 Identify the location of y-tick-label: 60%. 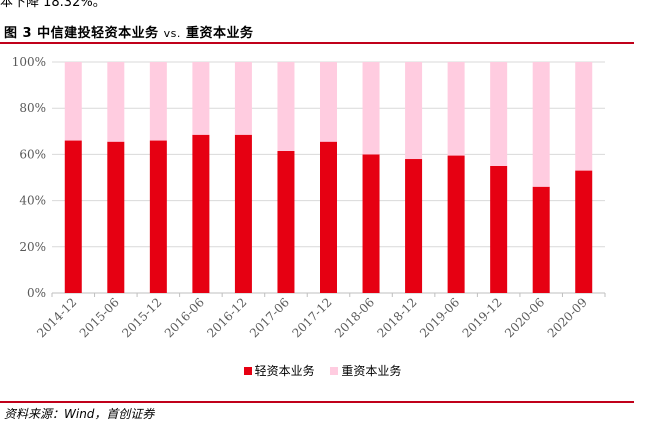
(32, 154).